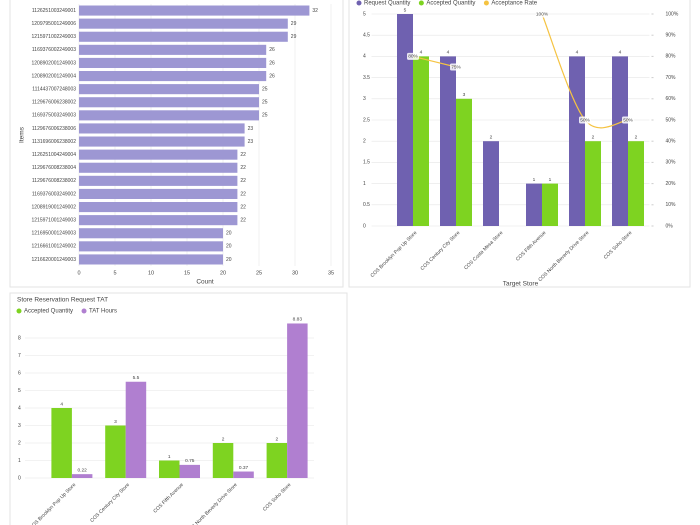 The image size is (700, 525). Describe the element at coordinates (366, 205) in the screenshot. I see `y-tick-label: 0.5` at that location.